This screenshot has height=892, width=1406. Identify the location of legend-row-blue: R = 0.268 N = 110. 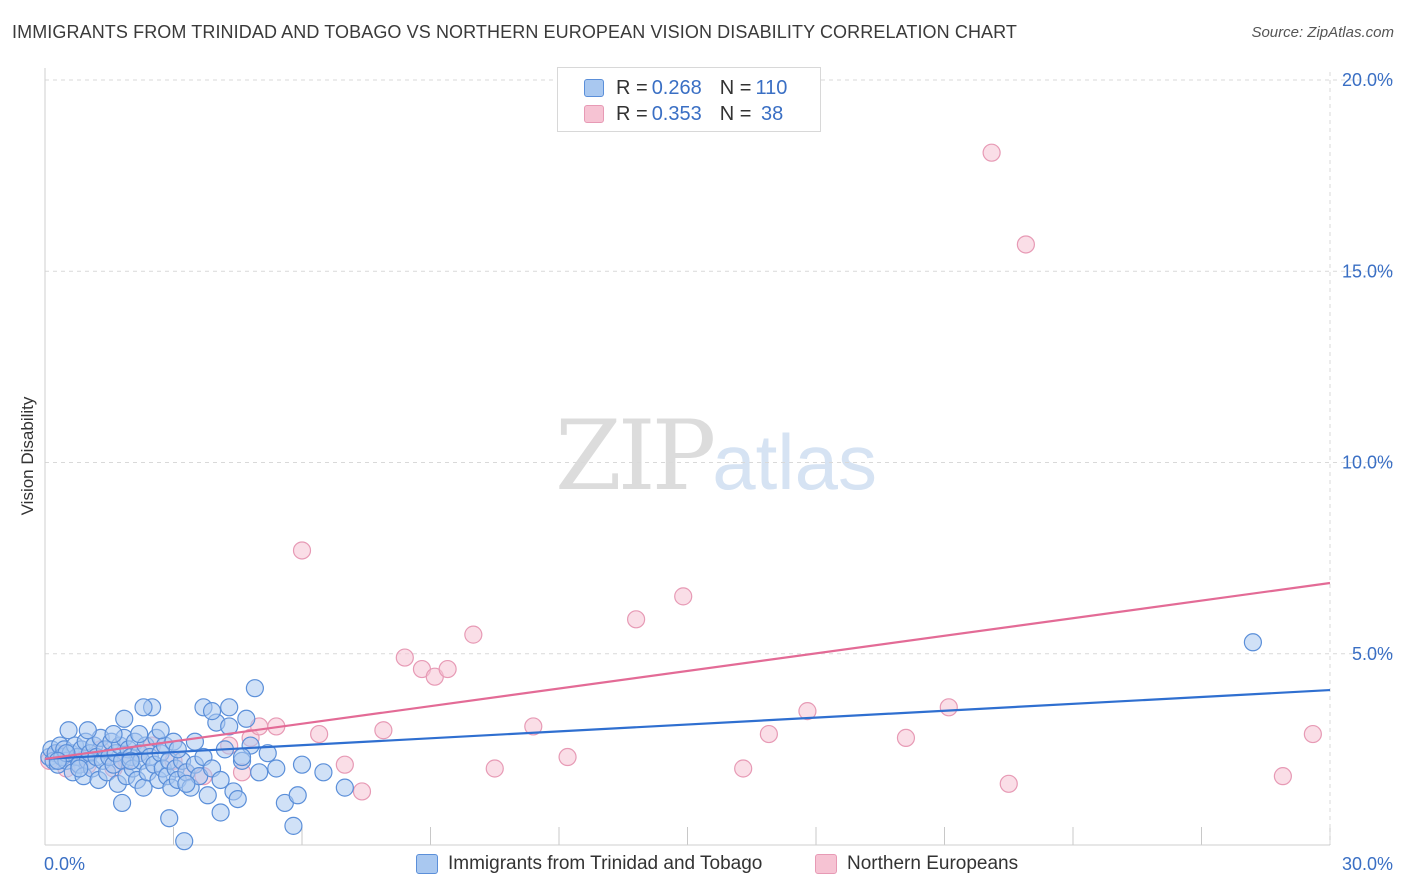
(685, 88).